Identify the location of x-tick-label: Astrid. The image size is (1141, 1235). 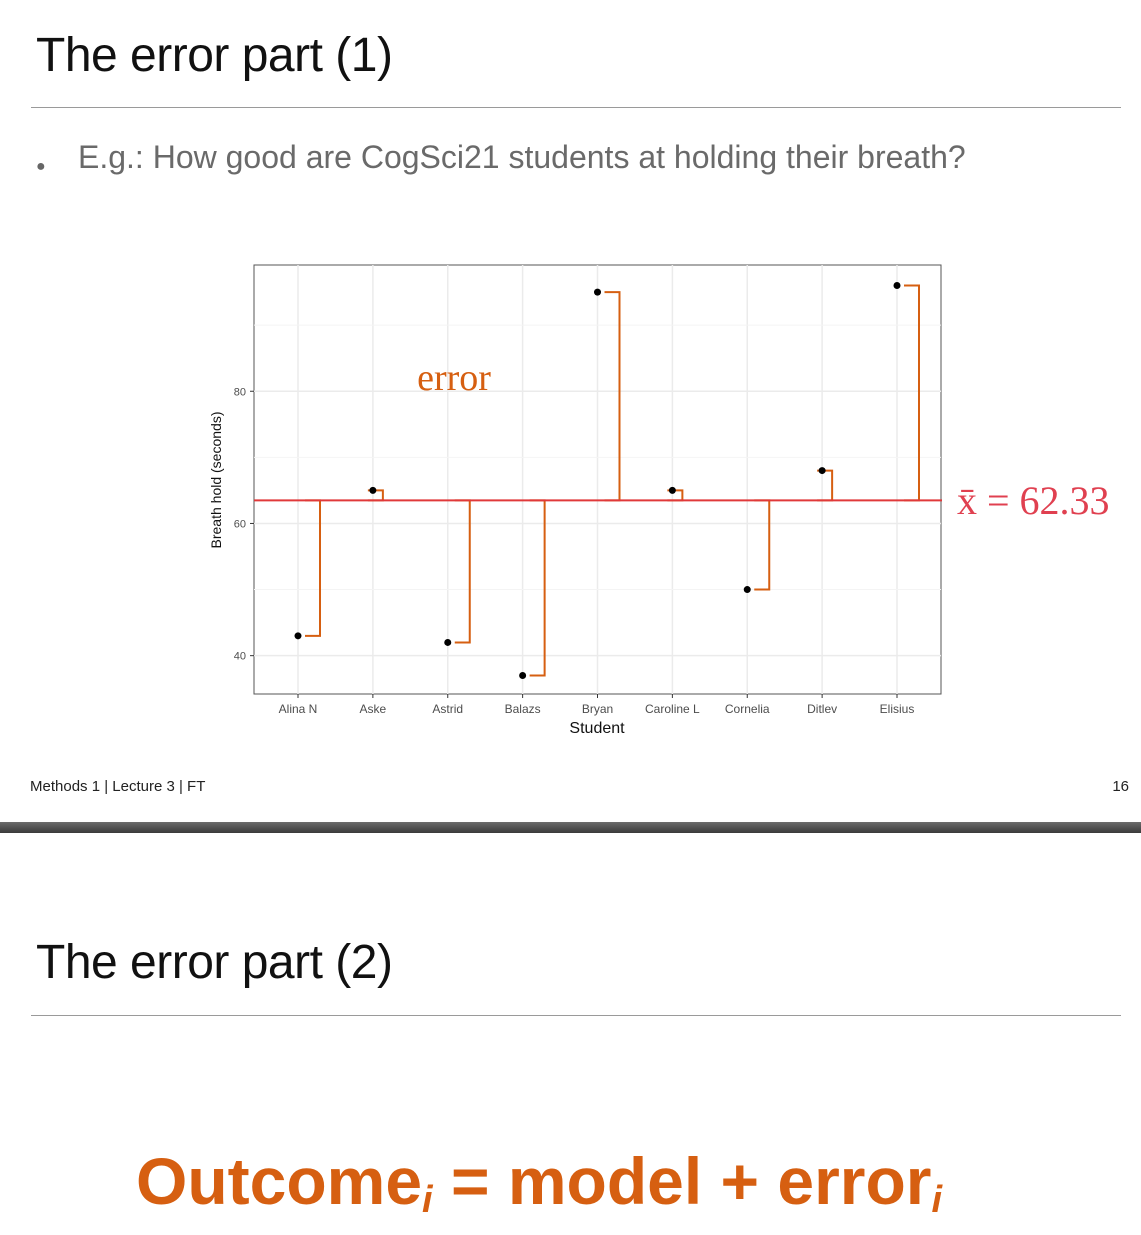
(447, 709).